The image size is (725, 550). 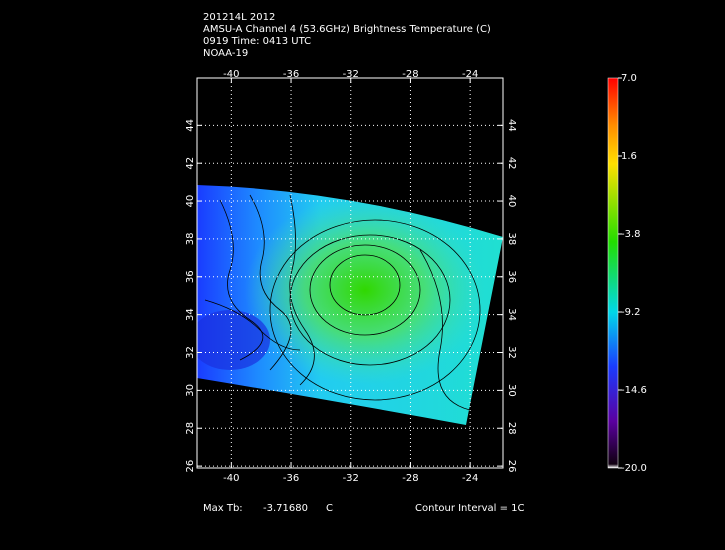 What do you see at coordinates (634, 390) in the screenshot?
I see `colorbar-label: -14.6` at bounding box center [634, 390].